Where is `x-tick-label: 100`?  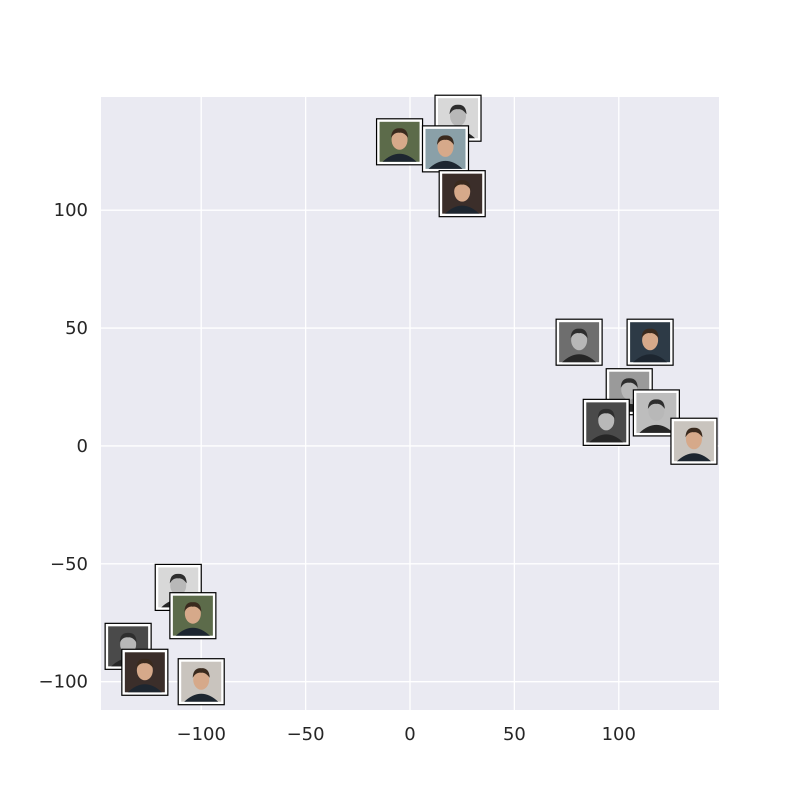 x-tick-label: 100 is located at coordinates (619, 734).